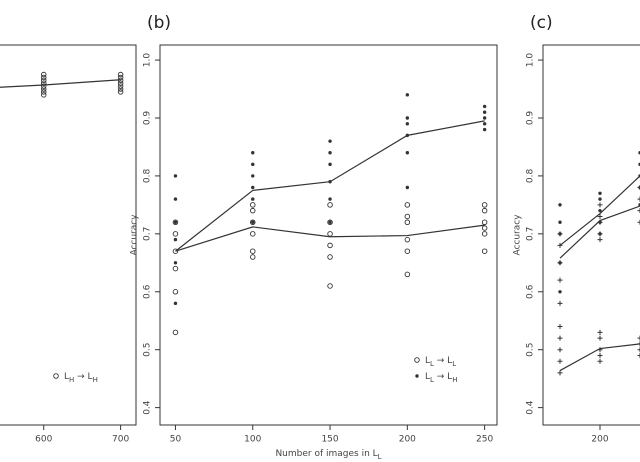 This screenshot has height=462, width=640. I want to click on x-axis-label-part: Number of images in L, so click(326, 454).